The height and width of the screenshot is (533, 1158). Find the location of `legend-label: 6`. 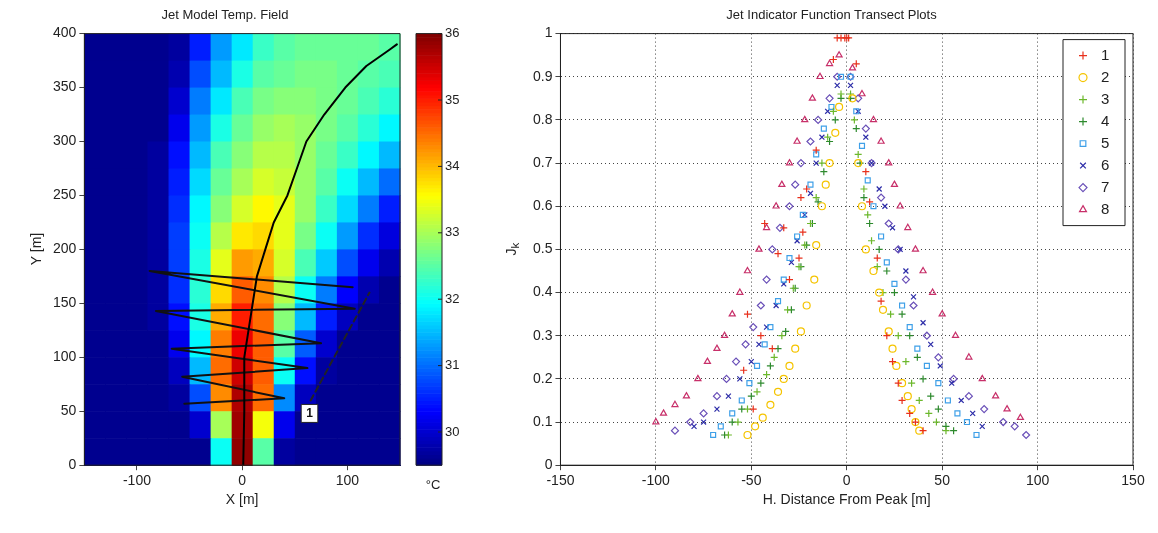

legend-label: 6 is located at coordinates (1105, 164).